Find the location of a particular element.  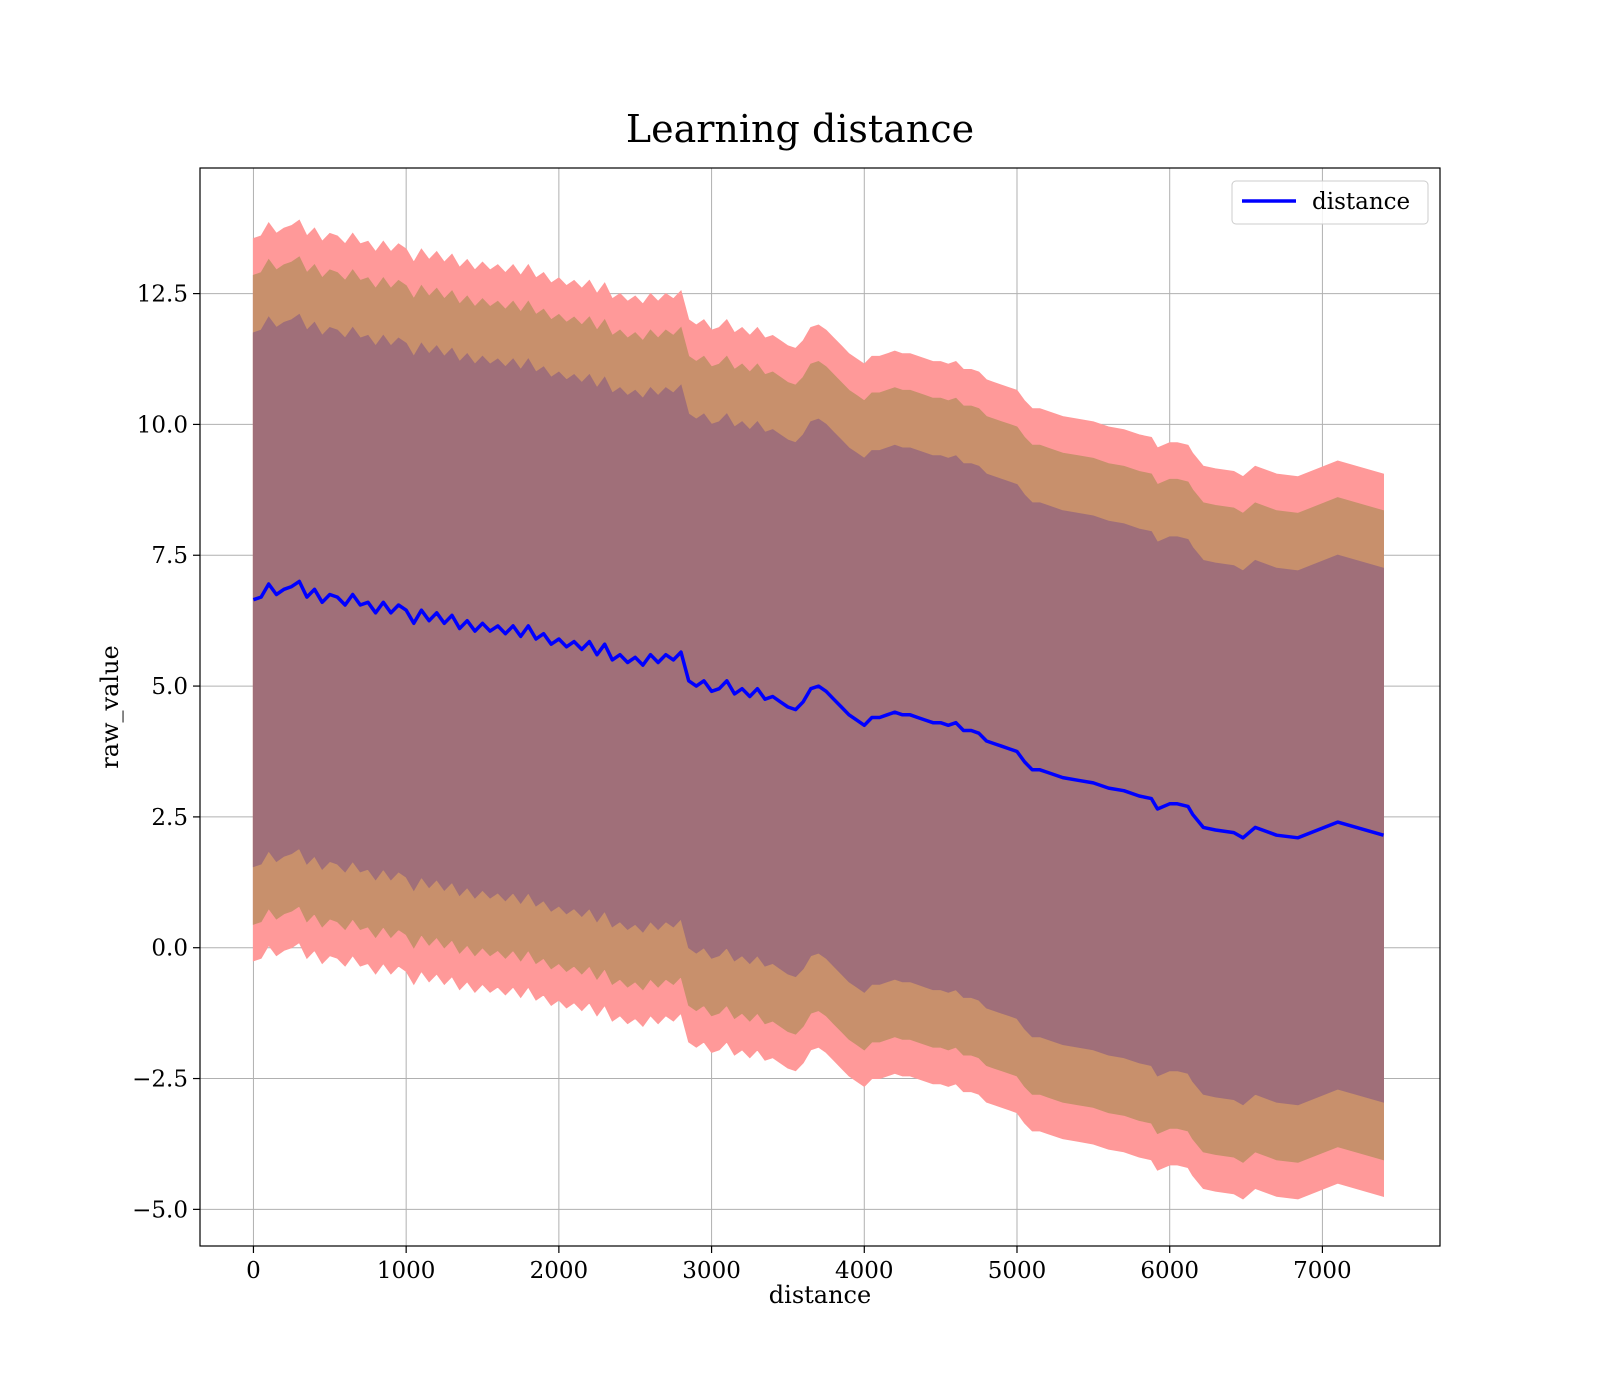

series-layer is located at coordinates (818, 709).